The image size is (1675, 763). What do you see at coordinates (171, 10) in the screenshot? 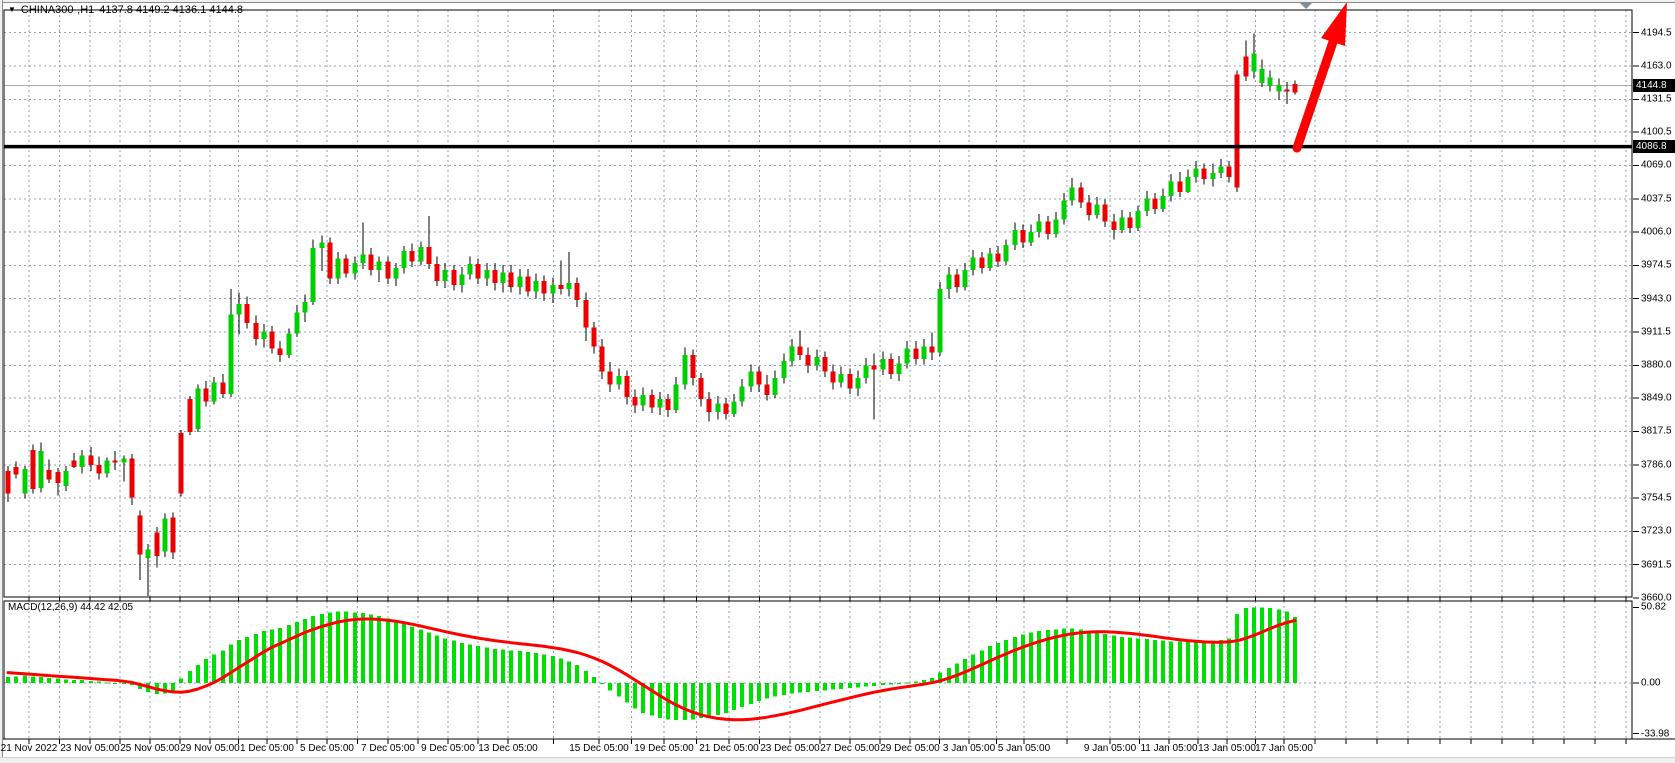
I see `ohlc-values: 4137.8 4149.2 4136.1 4144.8` at bounding box center [171, 10].